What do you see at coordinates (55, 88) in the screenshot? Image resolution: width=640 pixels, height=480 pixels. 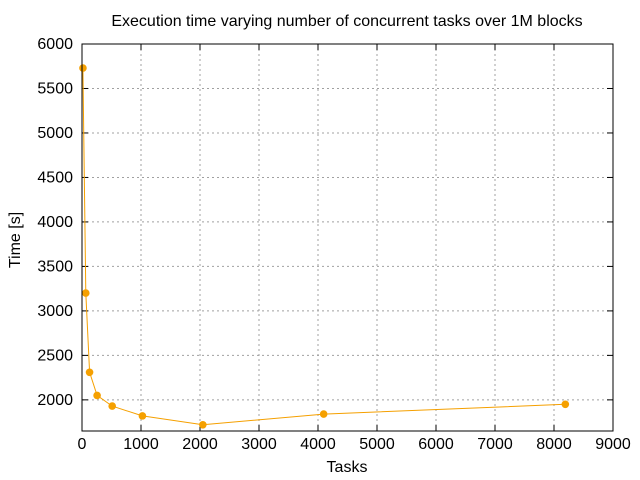 I see `y-tick-label: 5500` at bounding box center [55, 88].